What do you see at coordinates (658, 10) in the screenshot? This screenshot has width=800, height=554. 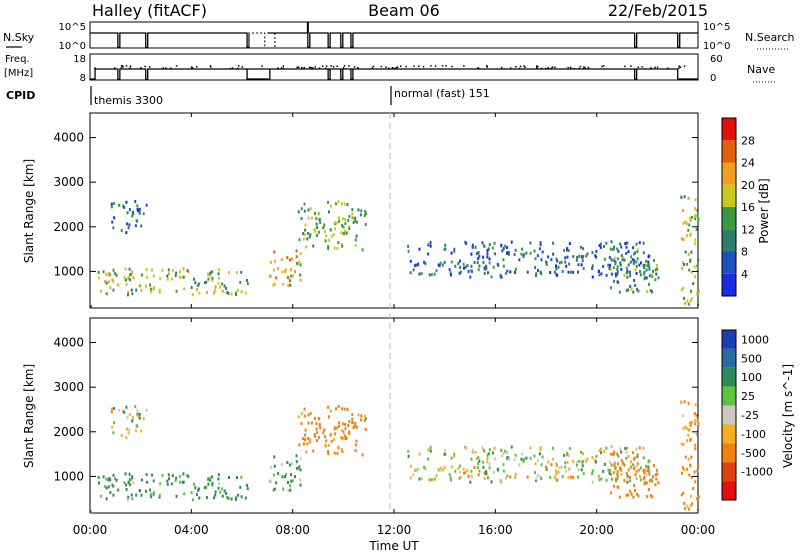 I see `date-title: 22/Feb/2015` at bounding box center [658, 10].